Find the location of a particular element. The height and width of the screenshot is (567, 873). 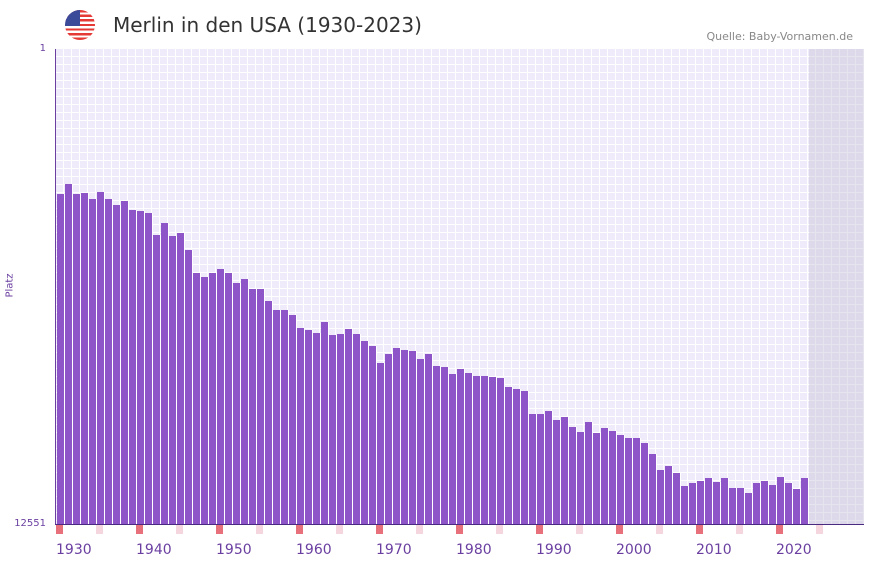

bar-2014 is located at coordinates (733, 506).